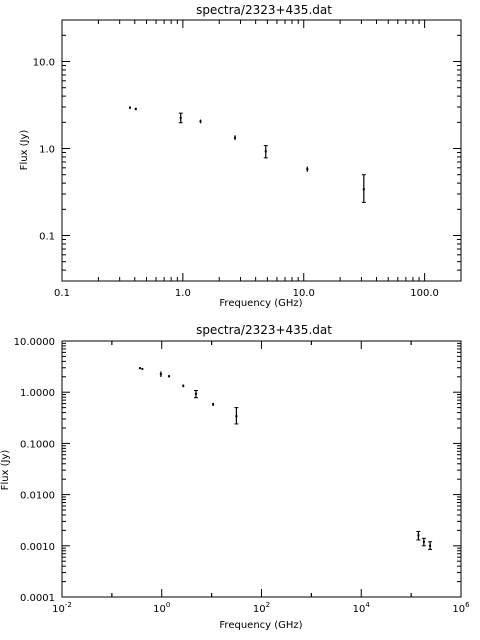  Describe the element at coordinates (362, 608) in the screenshot. I see `x-tick-label: 10⁴` at that location.